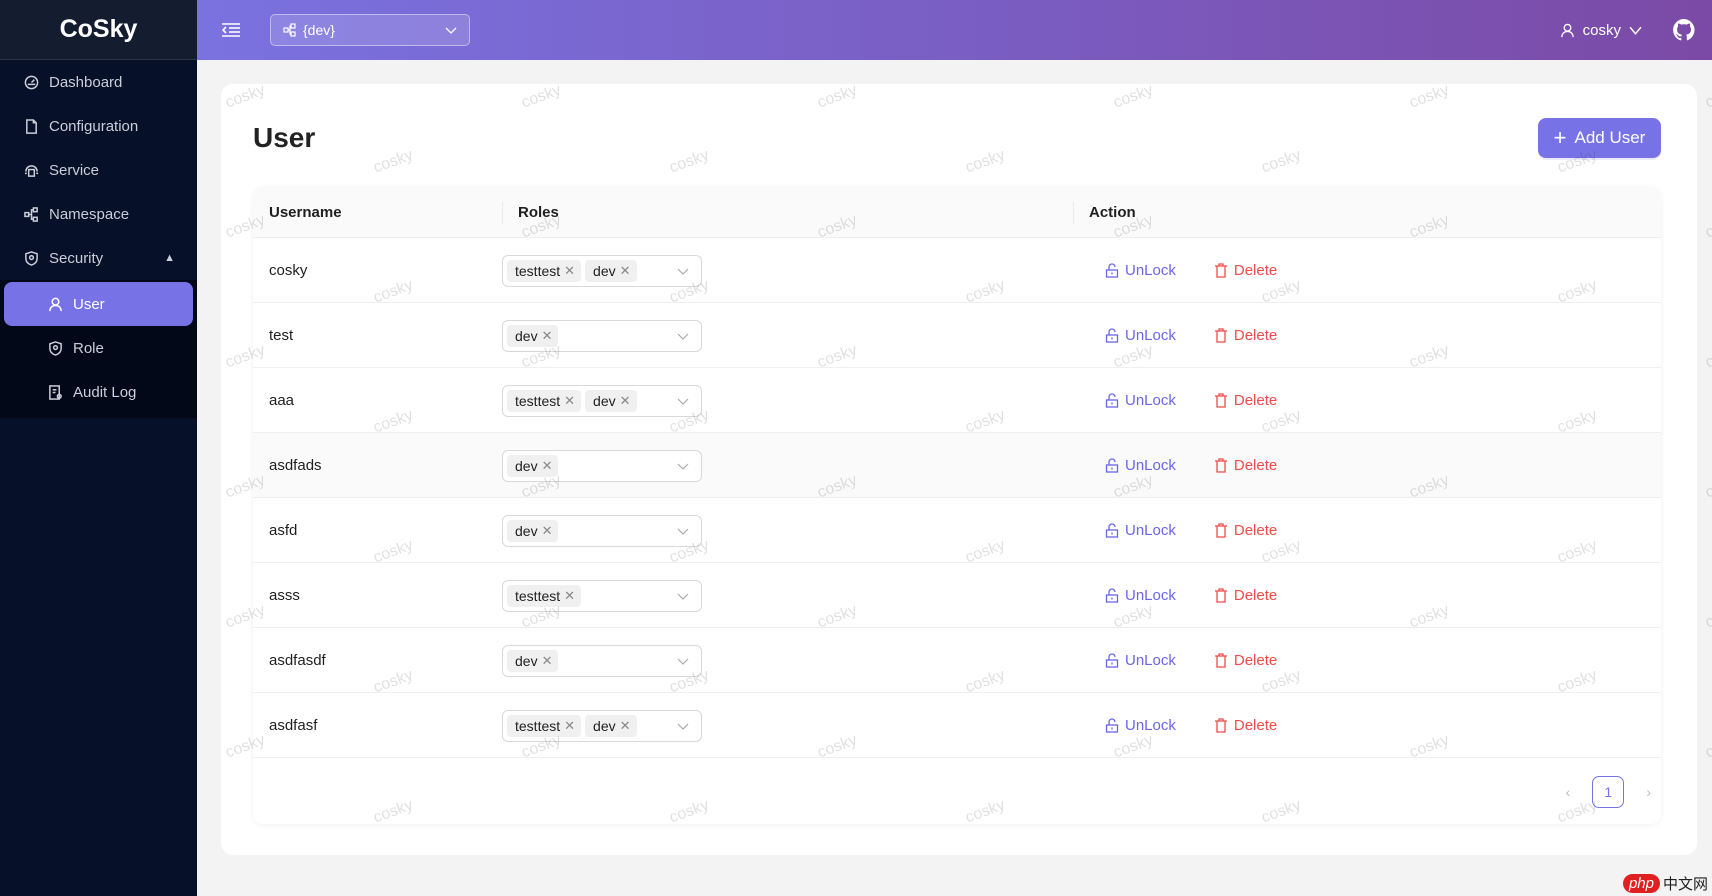 The height and width of the screenshot is (896, 1712). I want to click on table-row: asdfads dev ✕ UnLock Delete, so click(957, 465).